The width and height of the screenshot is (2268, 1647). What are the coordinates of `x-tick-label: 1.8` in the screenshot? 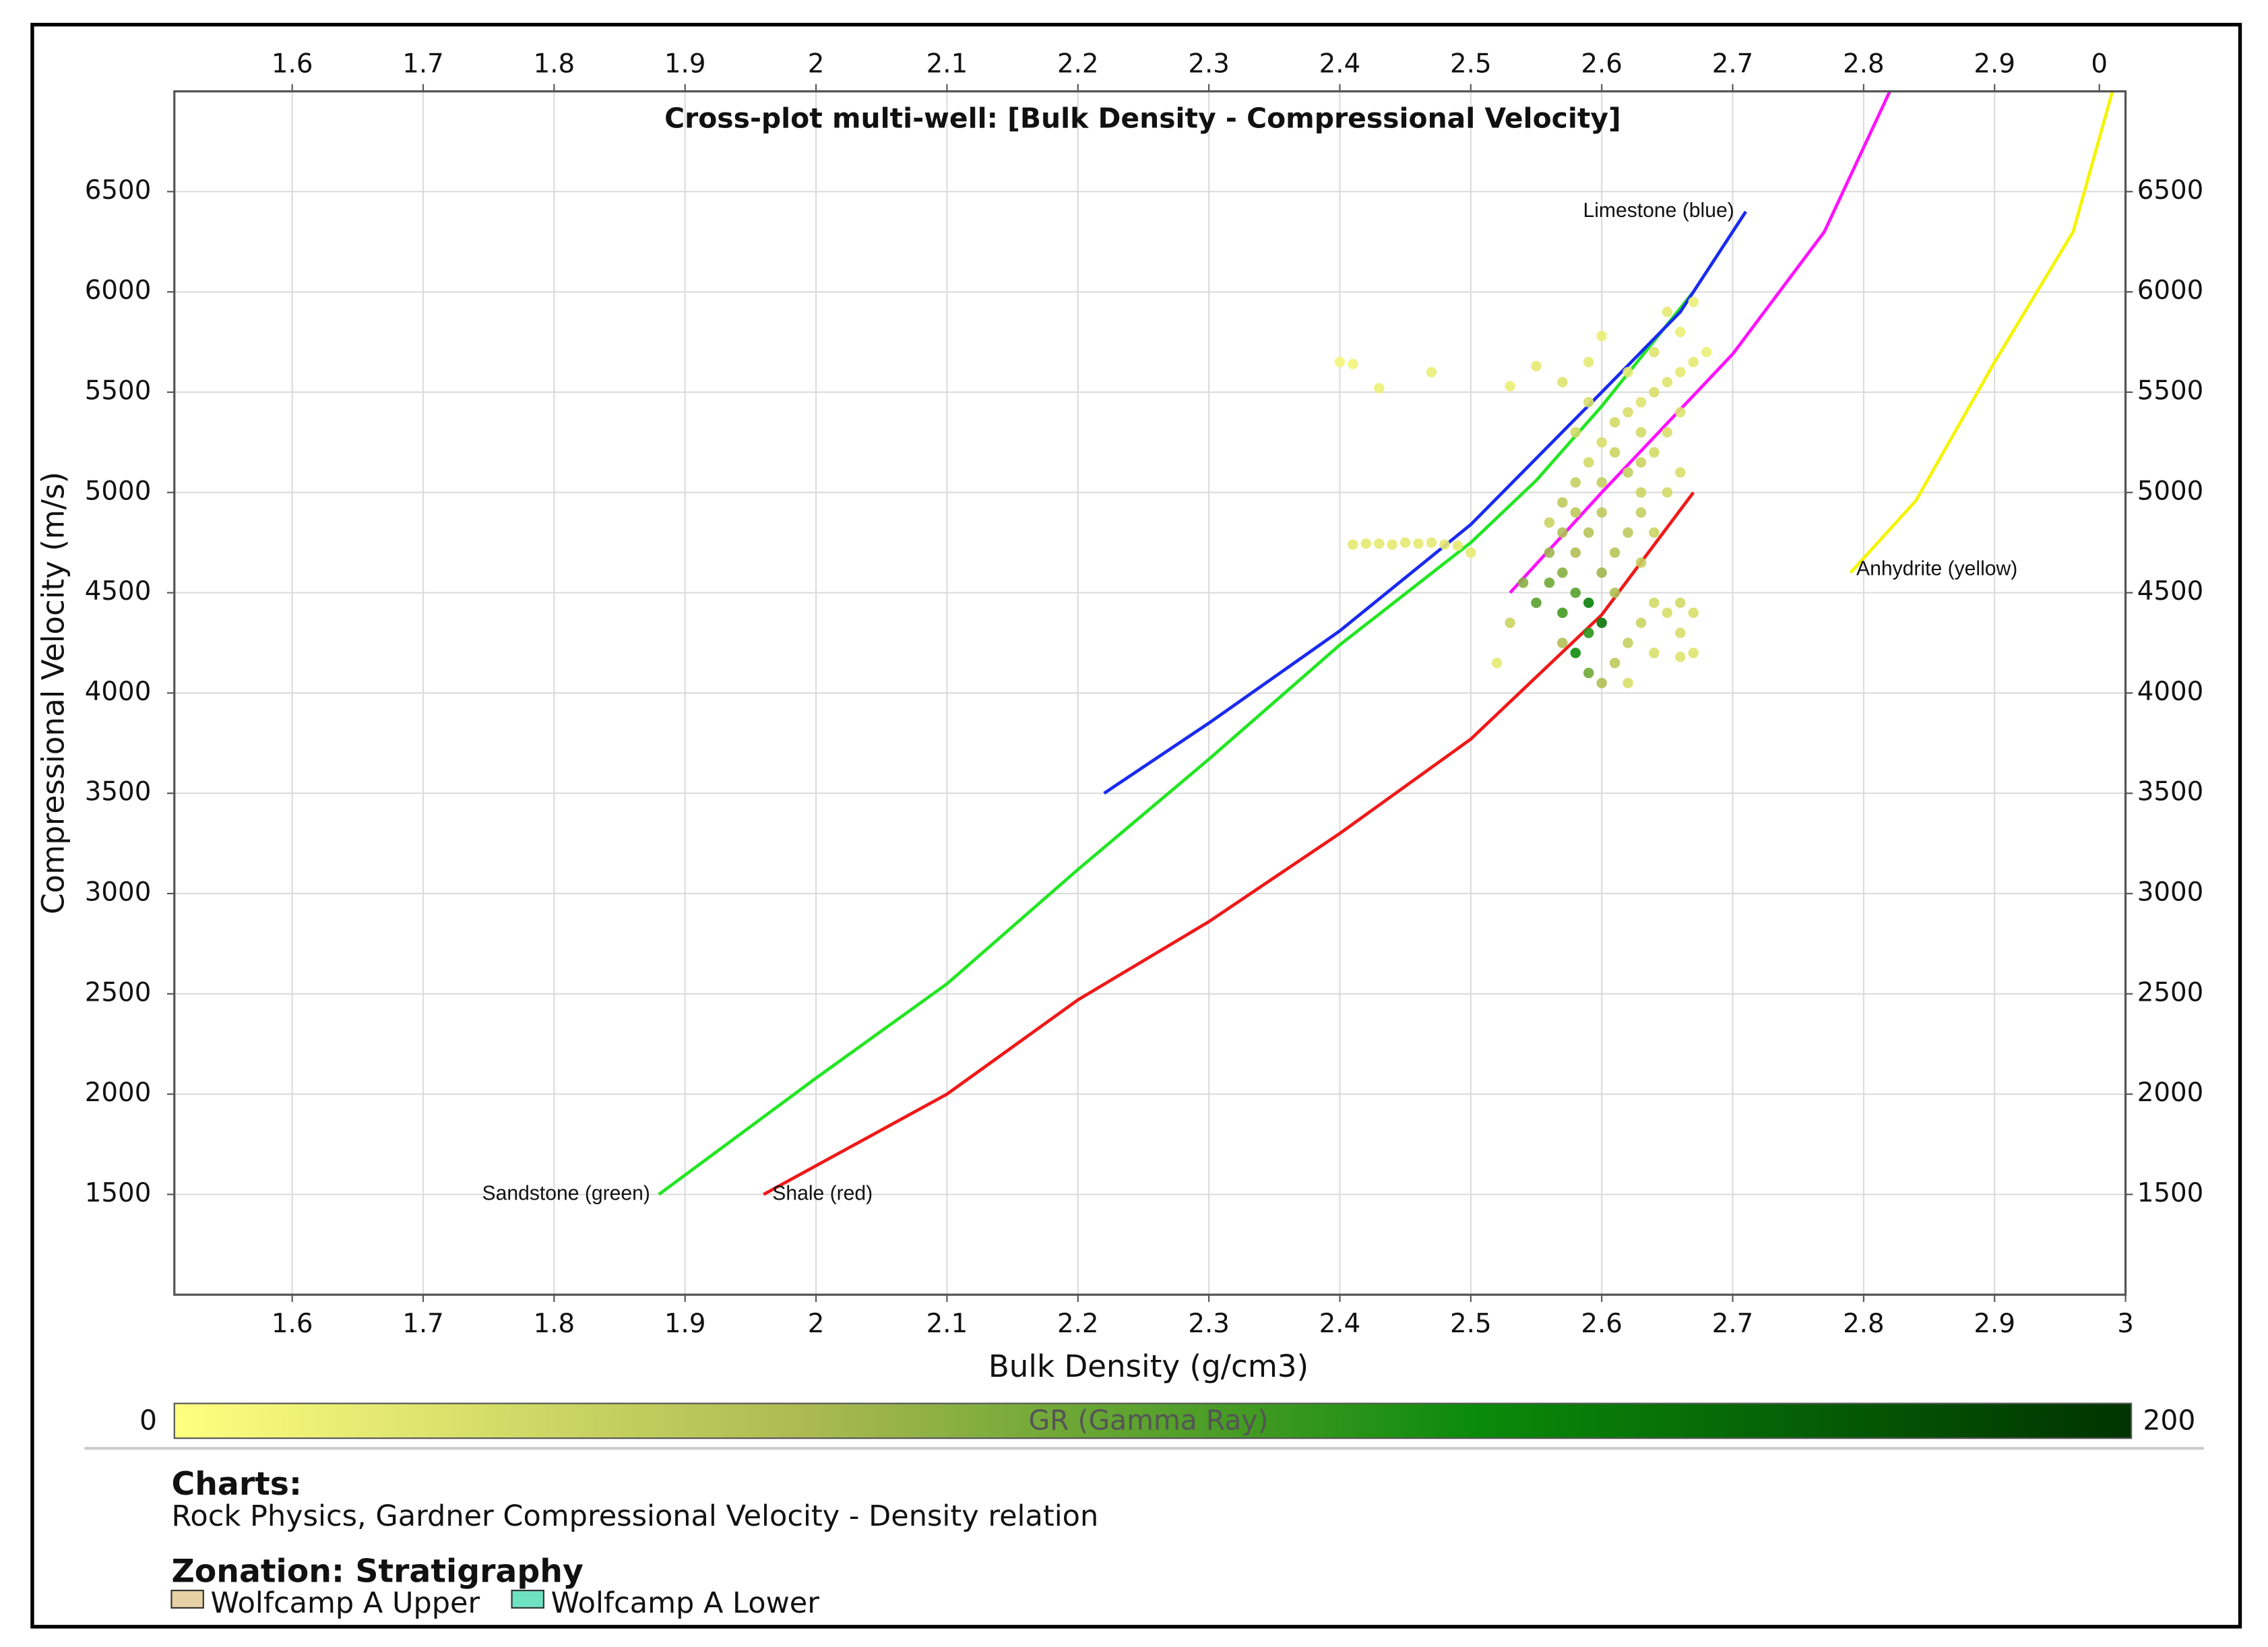 It's located at (555, 1324).